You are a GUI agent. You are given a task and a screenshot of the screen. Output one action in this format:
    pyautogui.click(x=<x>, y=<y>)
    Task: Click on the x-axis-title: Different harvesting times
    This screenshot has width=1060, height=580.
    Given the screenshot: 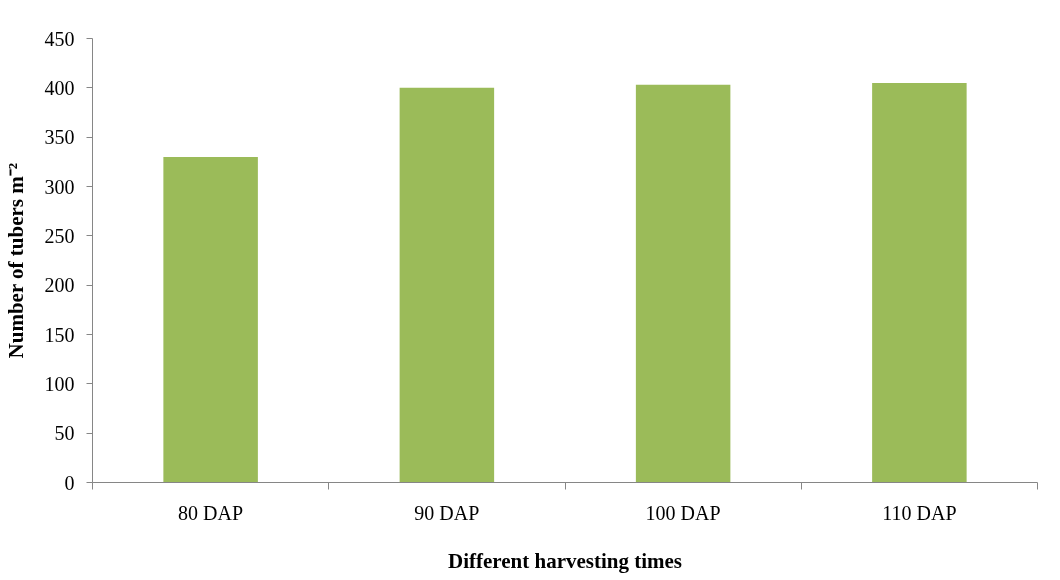 What is the action you would take?
    pyautogui.click(x=565, y=560)
    